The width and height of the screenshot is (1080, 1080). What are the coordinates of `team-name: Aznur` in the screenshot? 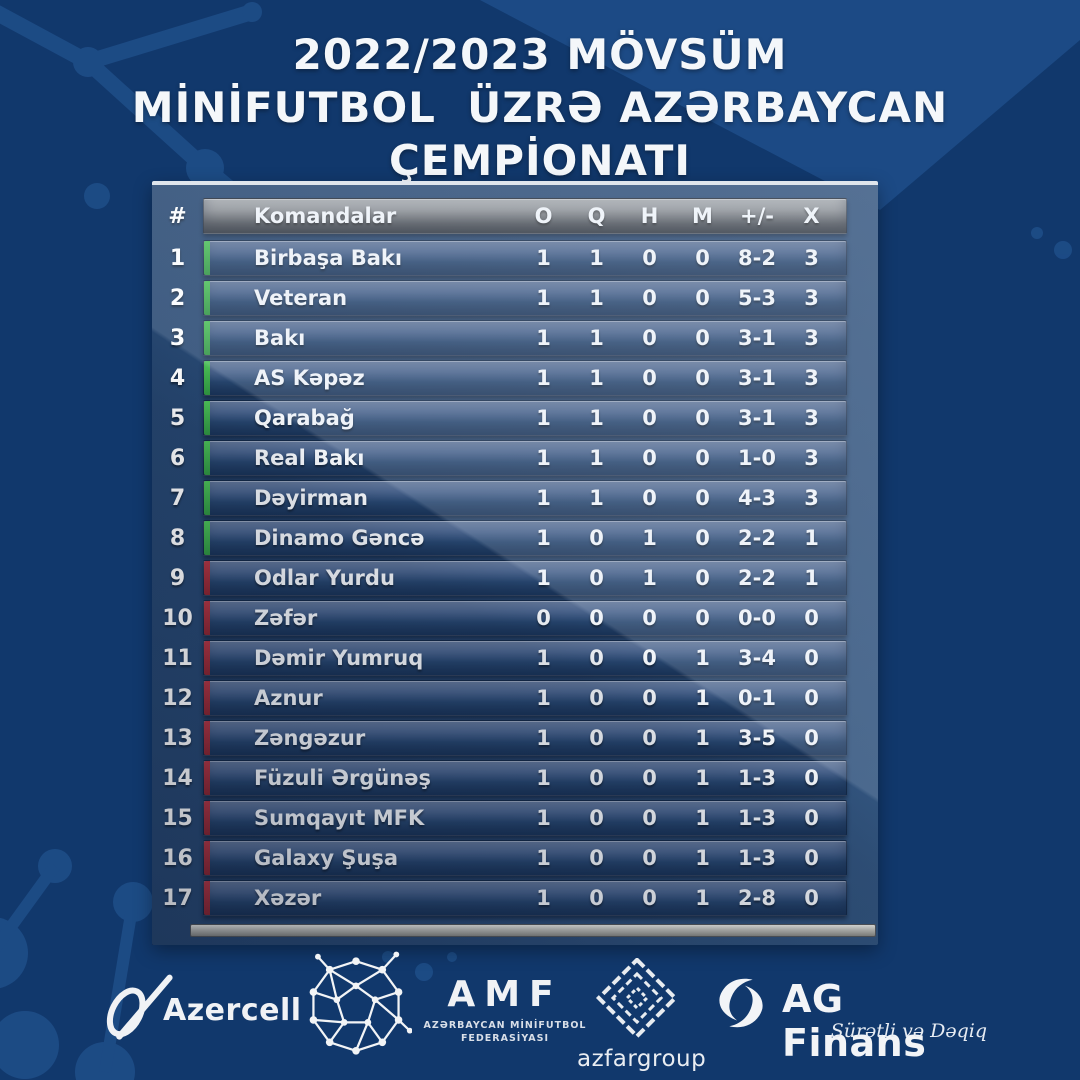 It's located at (288, 698).